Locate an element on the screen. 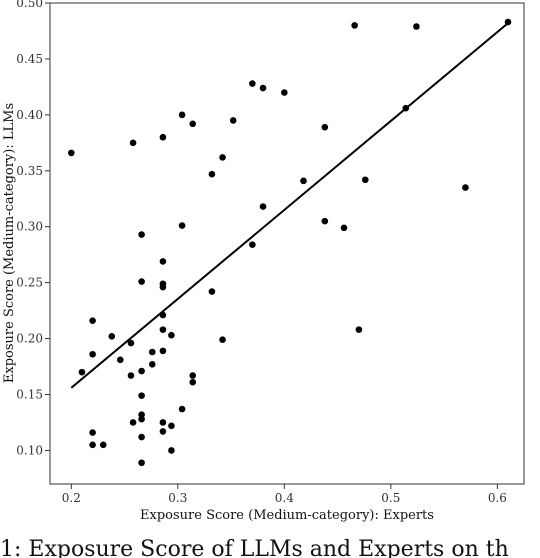  y-tick-label: 0.40 is located at coordinates (29, 115).